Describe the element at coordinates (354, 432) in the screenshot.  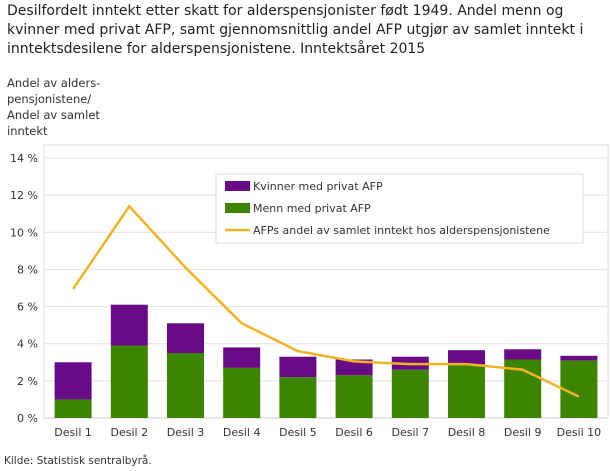
I see `x-tick-label: Desil 6` at that location.